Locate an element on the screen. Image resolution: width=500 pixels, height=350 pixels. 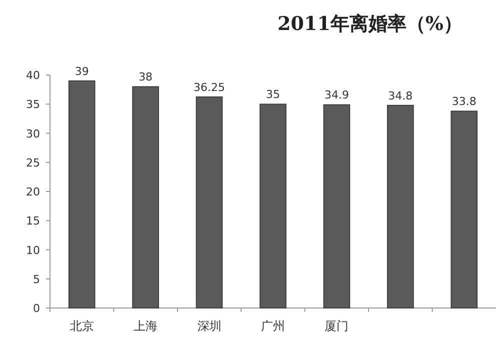
x-tick-label: 上海 is located at coordinates (146, 326).